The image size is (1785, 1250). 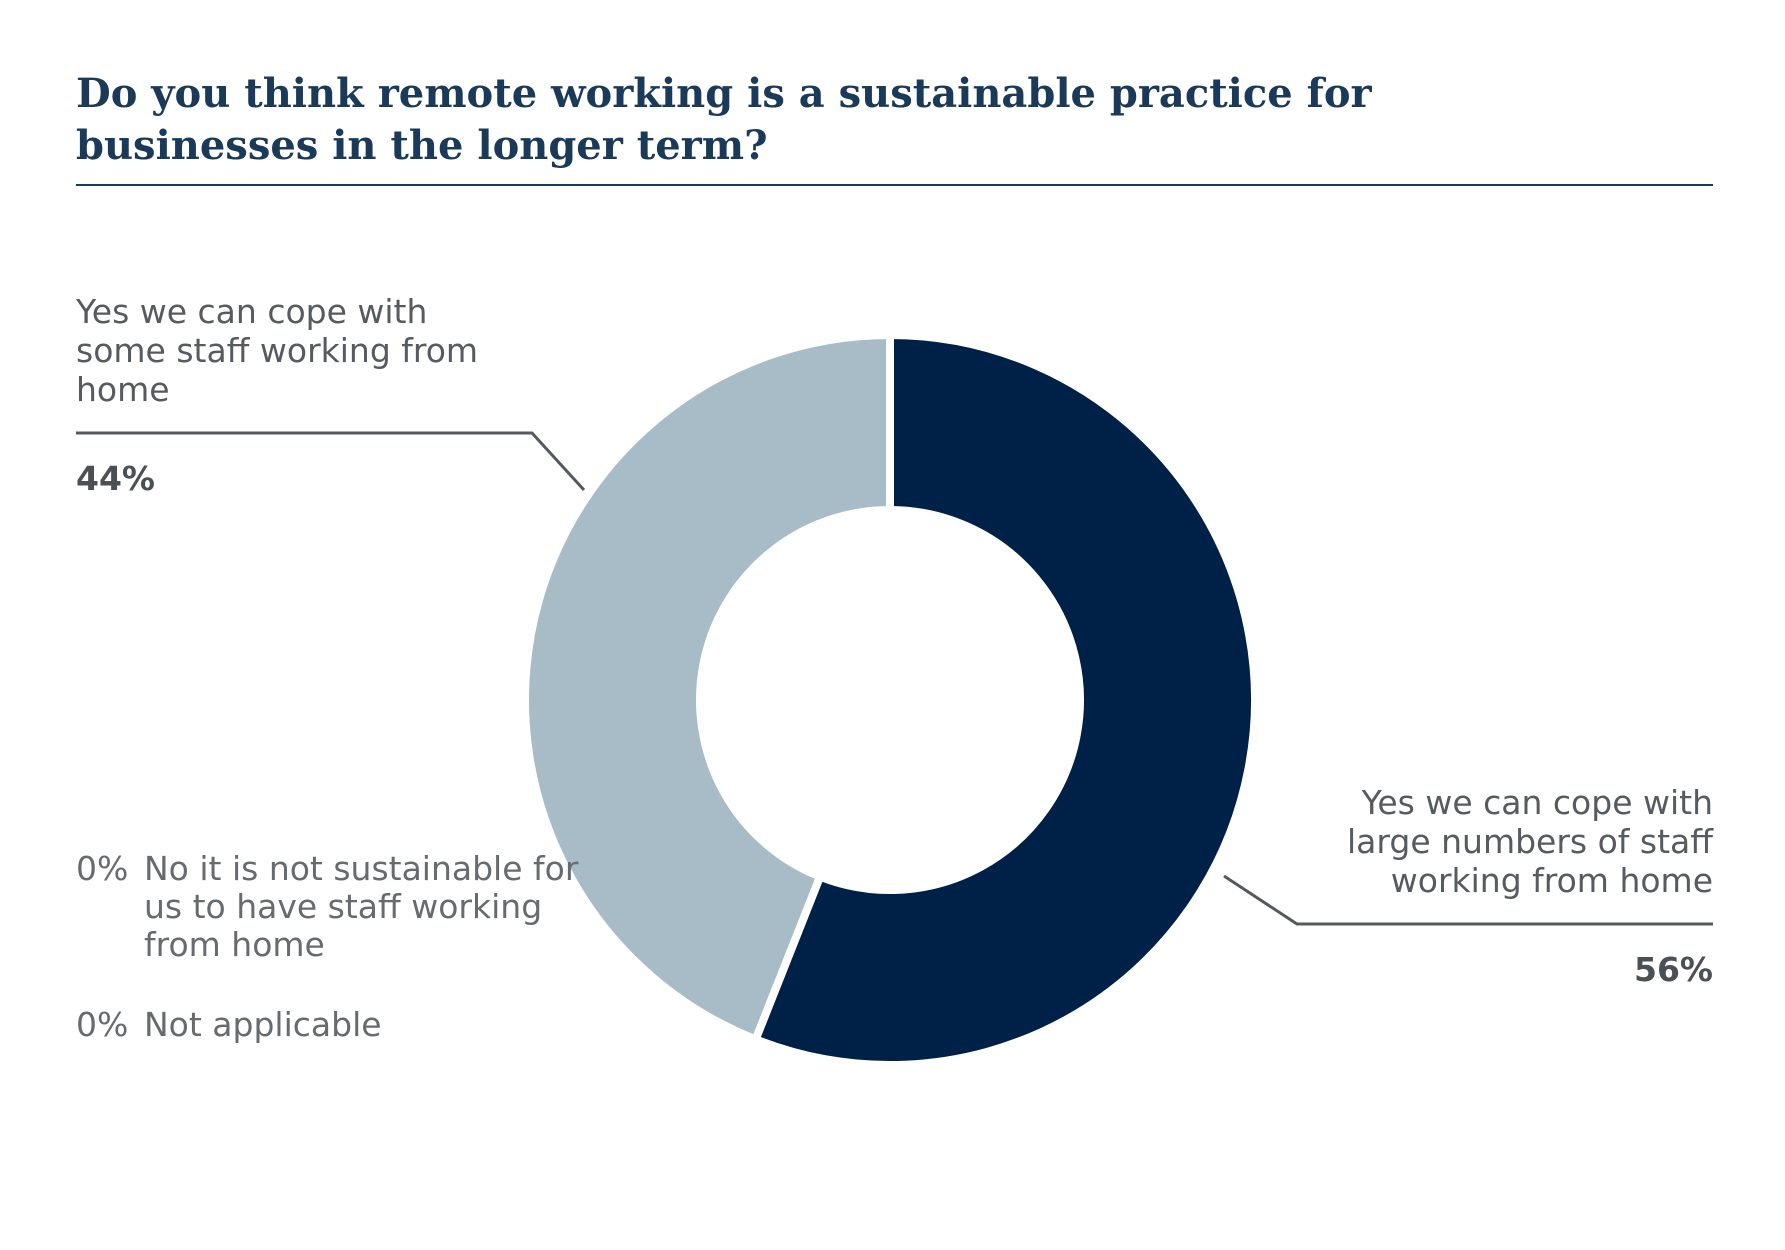 What do you see at coordinates (115, 478) in the screenshot?
I see `slice-value-some-staff: 44%` at bounding box center [115, 478].